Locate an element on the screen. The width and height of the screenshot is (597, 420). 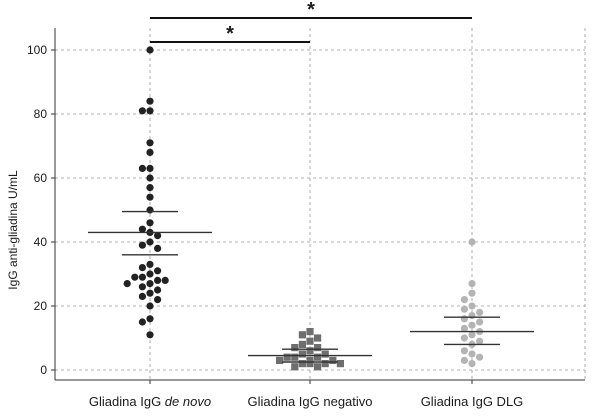
y-tick-label: 100 is located at coordinates (37, 50).